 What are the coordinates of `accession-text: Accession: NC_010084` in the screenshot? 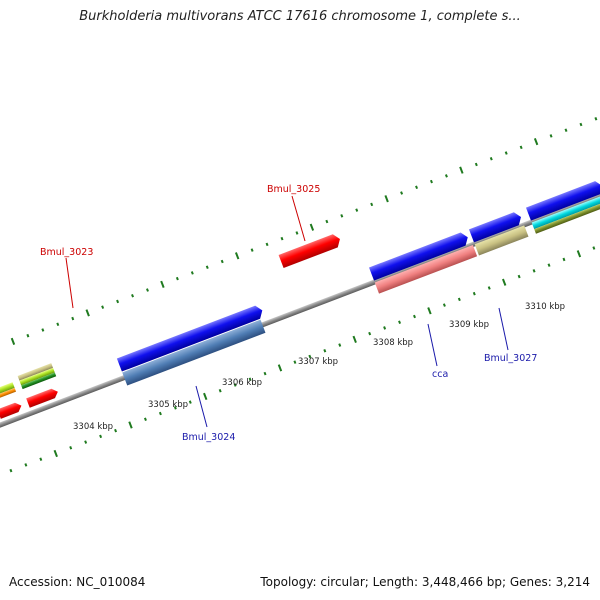 It's located at (77, 582).